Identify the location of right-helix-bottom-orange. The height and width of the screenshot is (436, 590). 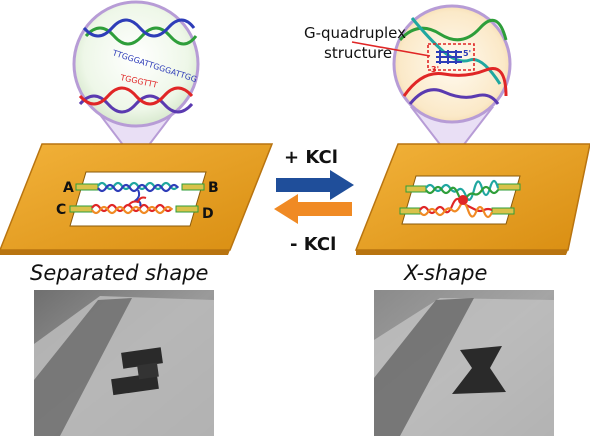
(456, 210).